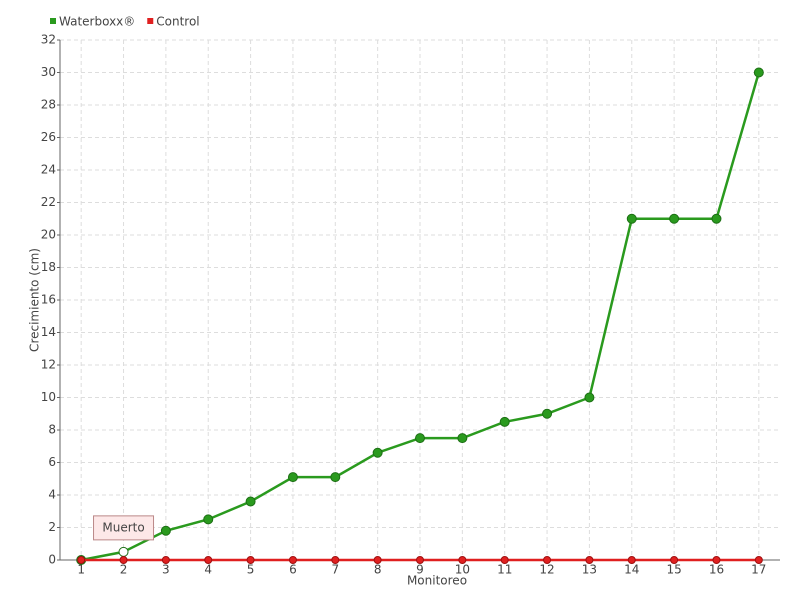  Describe the element at coordinates (48, 105) in the screenshot. I see `y-tick-label: 28` at that location.